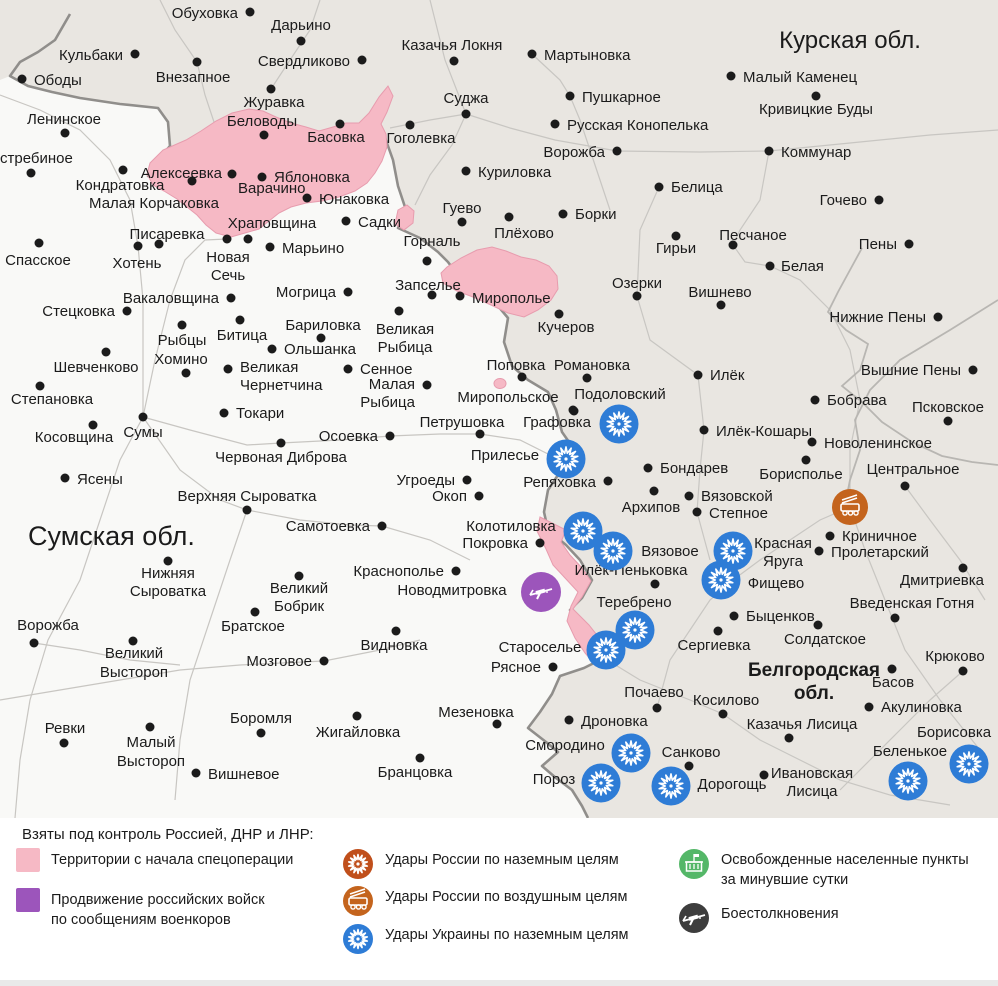  Describe the element at coordinates (462, 422) in the screenshot. I see `settlement-label: Петрушовка` at that location.